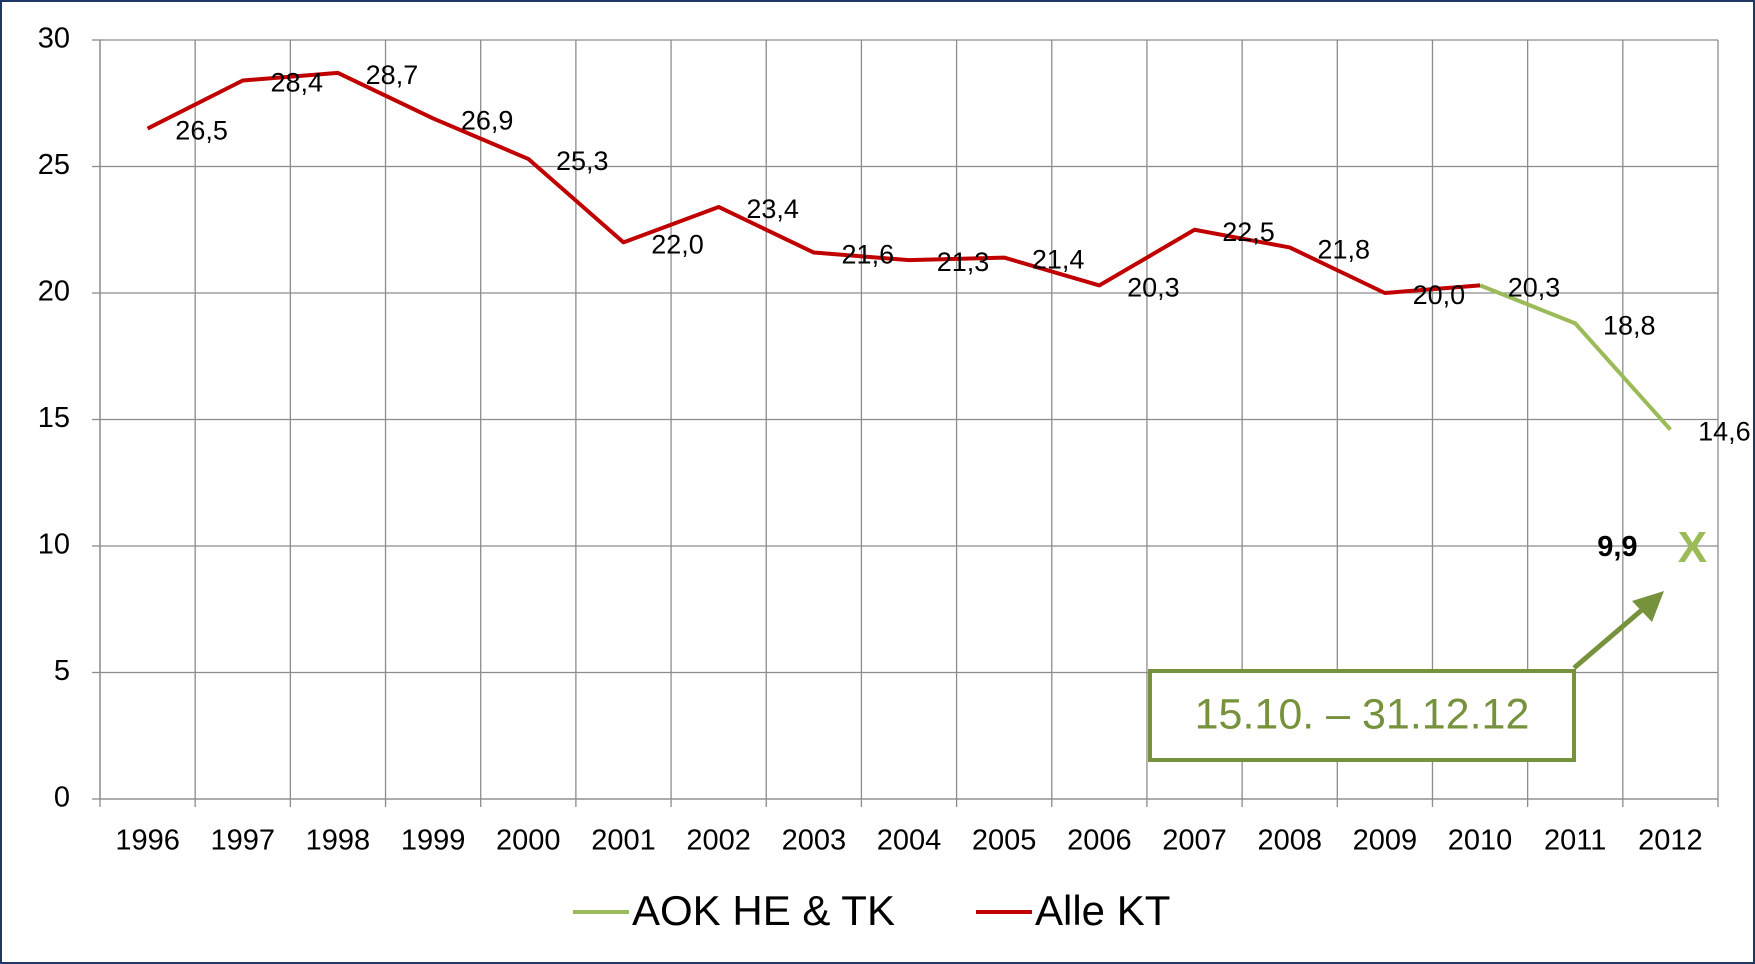  I want to click on x-tick-label: 2000, so click(528, 841).